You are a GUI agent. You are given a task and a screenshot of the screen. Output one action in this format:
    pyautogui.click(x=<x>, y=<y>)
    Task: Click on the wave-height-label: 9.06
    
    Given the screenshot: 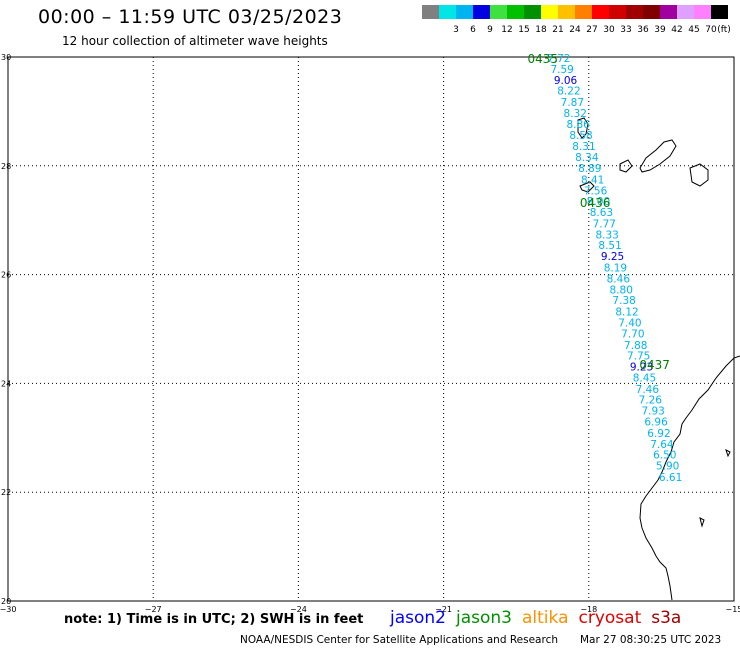 What is the action you would take?
    pyautogui.click(x=566, y=81)
    